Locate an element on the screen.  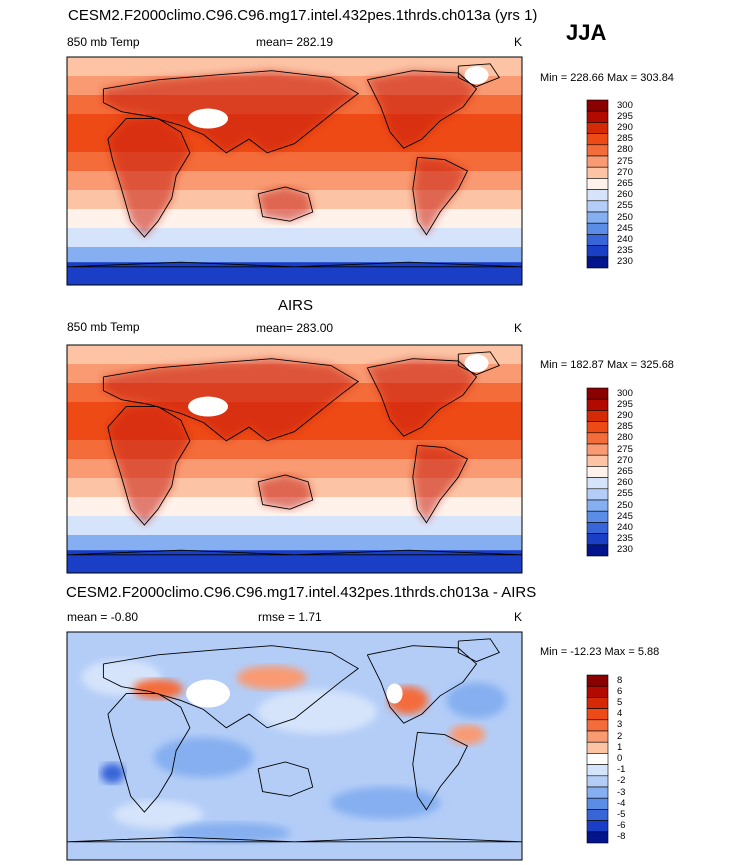
colorbar1-tick-label: 280 is located at coordinates (625, 150).